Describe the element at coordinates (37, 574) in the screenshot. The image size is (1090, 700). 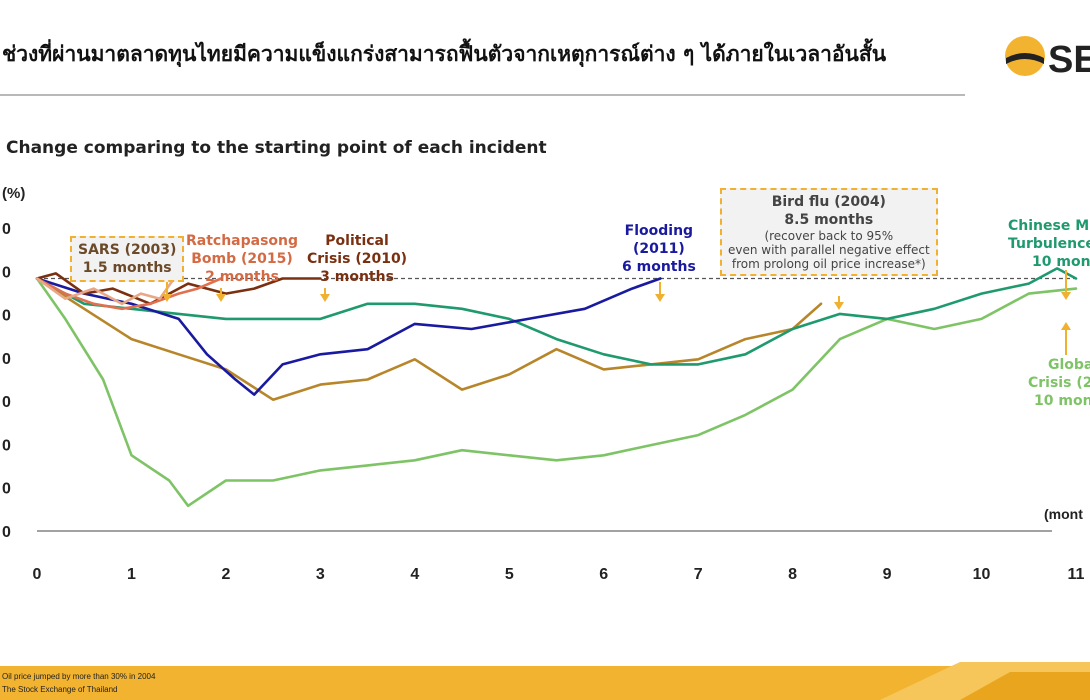
I see `x-tick-label: 0` at that location.